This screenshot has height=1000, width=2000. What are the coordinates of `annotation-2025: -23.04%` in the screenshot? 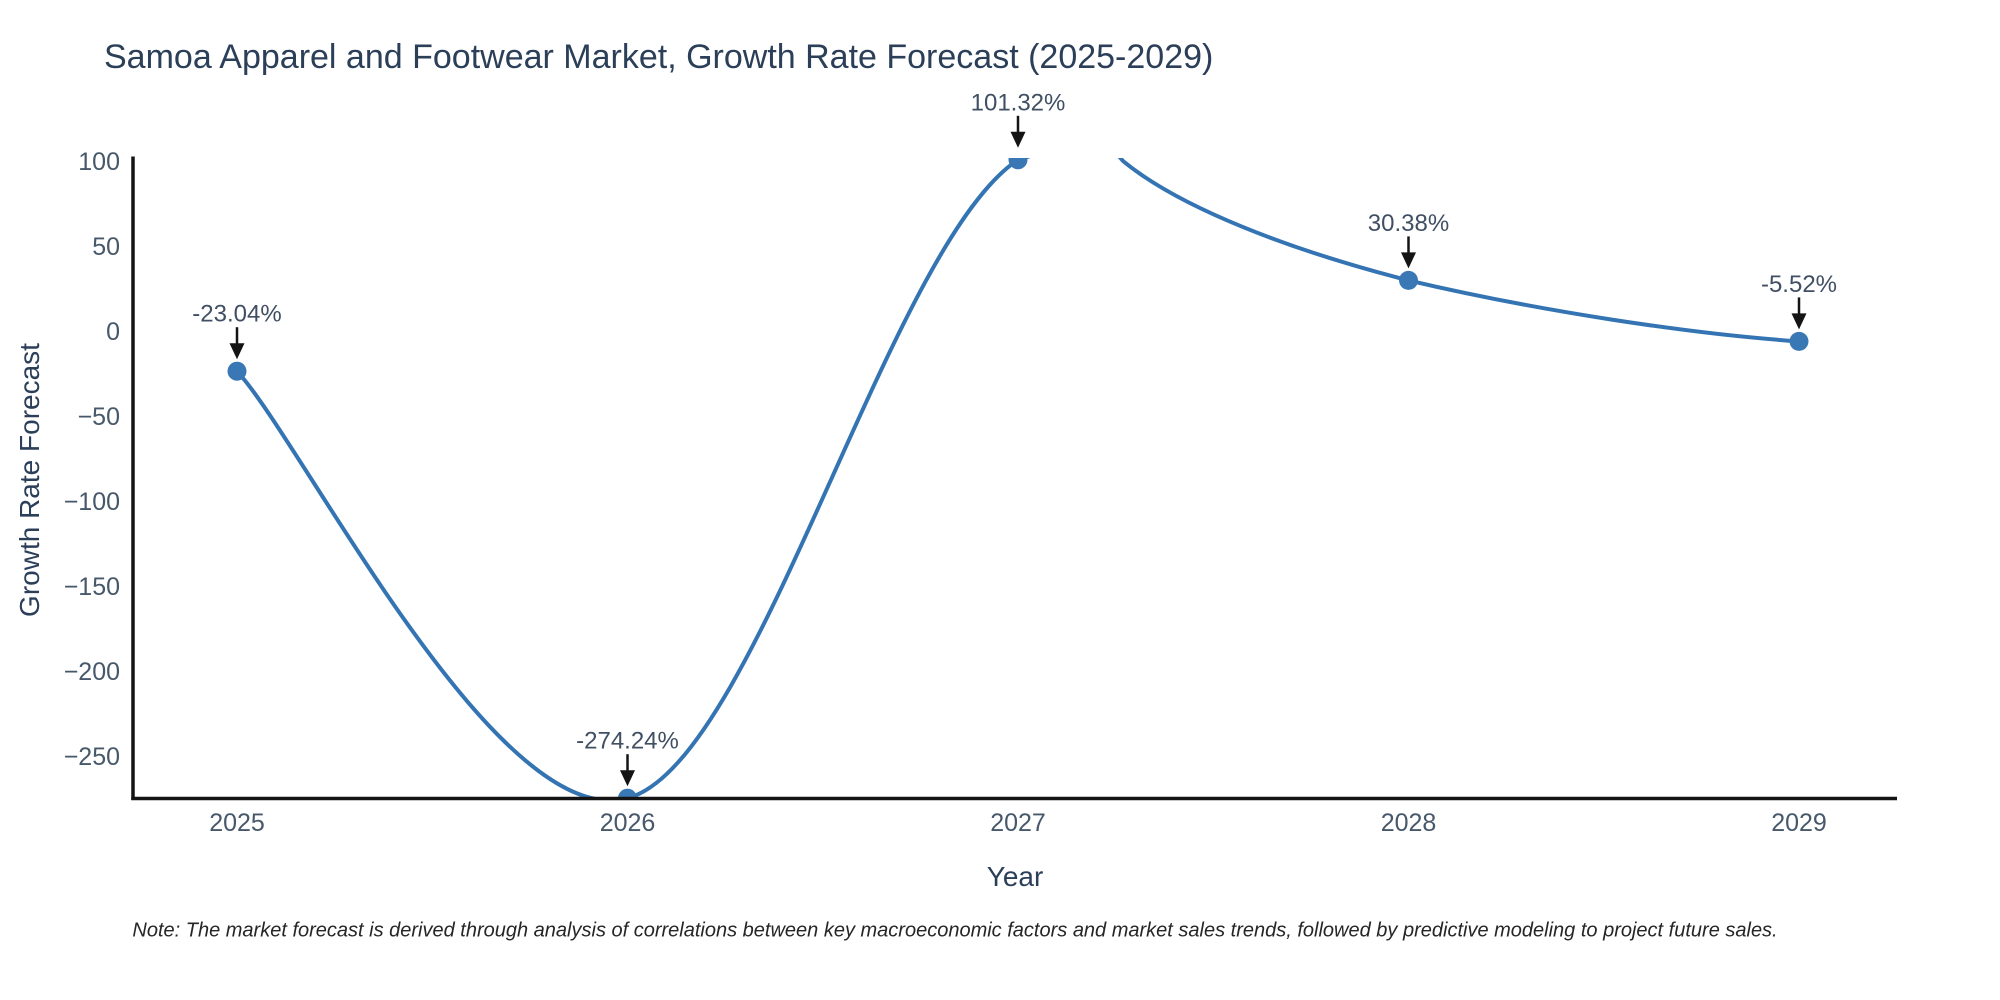 It's located at (237, 330).